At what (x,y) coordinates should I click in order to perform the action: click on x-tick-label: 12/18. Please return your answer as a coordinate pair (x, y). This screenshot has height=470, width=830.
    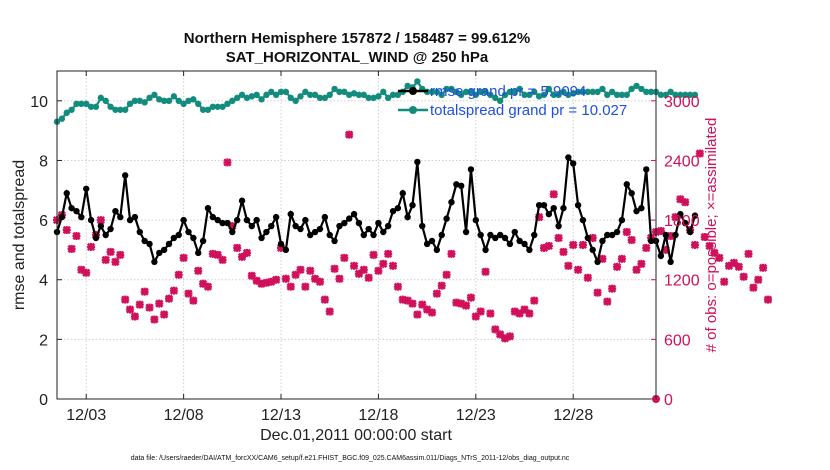
    Looking at the image, I should click on (378, 415).